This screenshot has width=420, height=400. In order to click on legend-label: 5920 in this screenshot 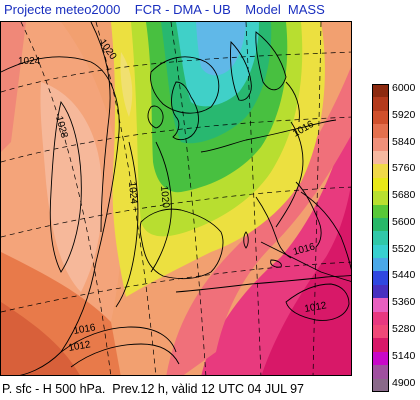, I will do `click(404, 114)`.